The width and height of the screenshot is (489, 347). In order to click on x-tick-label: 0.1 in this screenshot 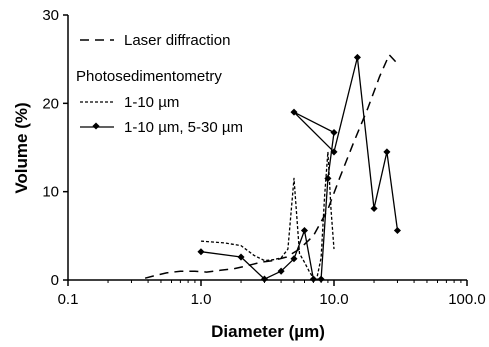, I will do `click(68, 299)`.